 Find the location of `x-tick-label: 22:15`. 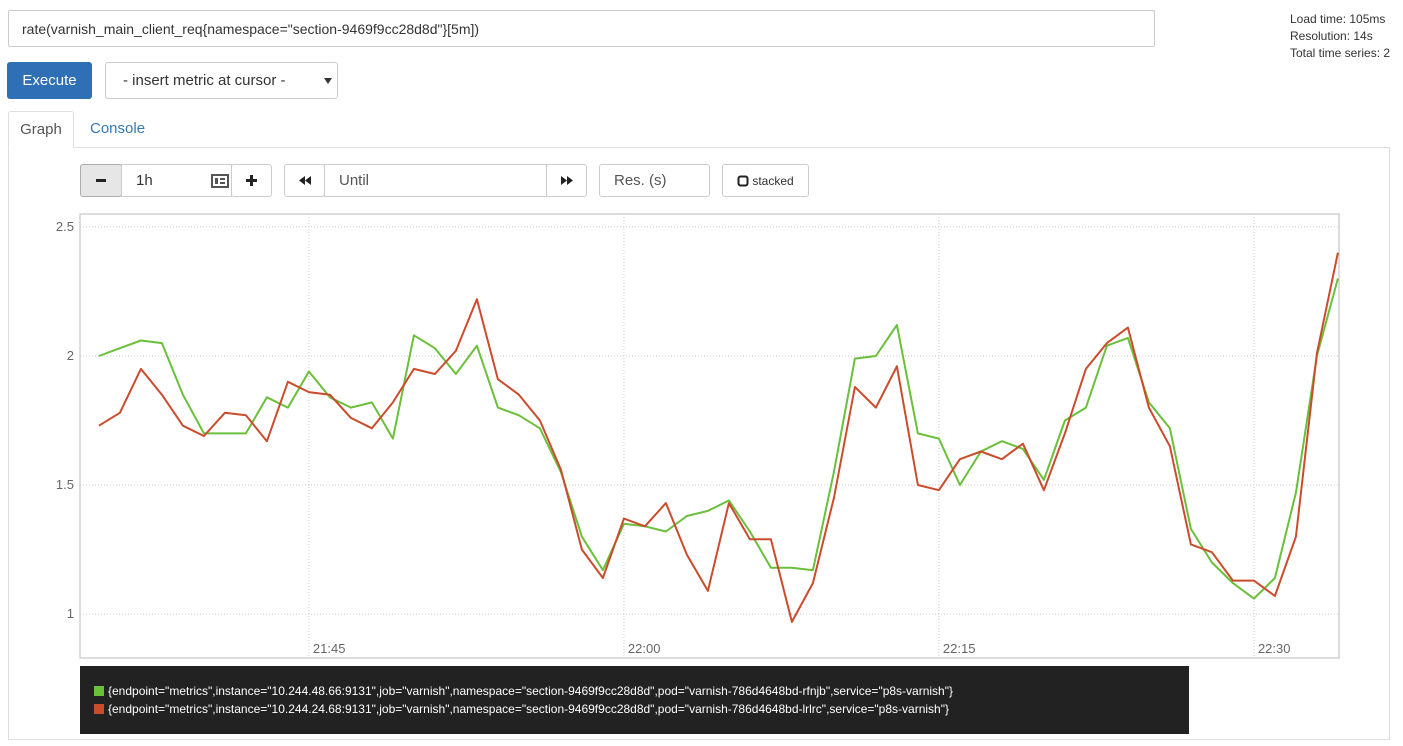

x-tick-label: 22:15 is located at coordinates (959, 648).